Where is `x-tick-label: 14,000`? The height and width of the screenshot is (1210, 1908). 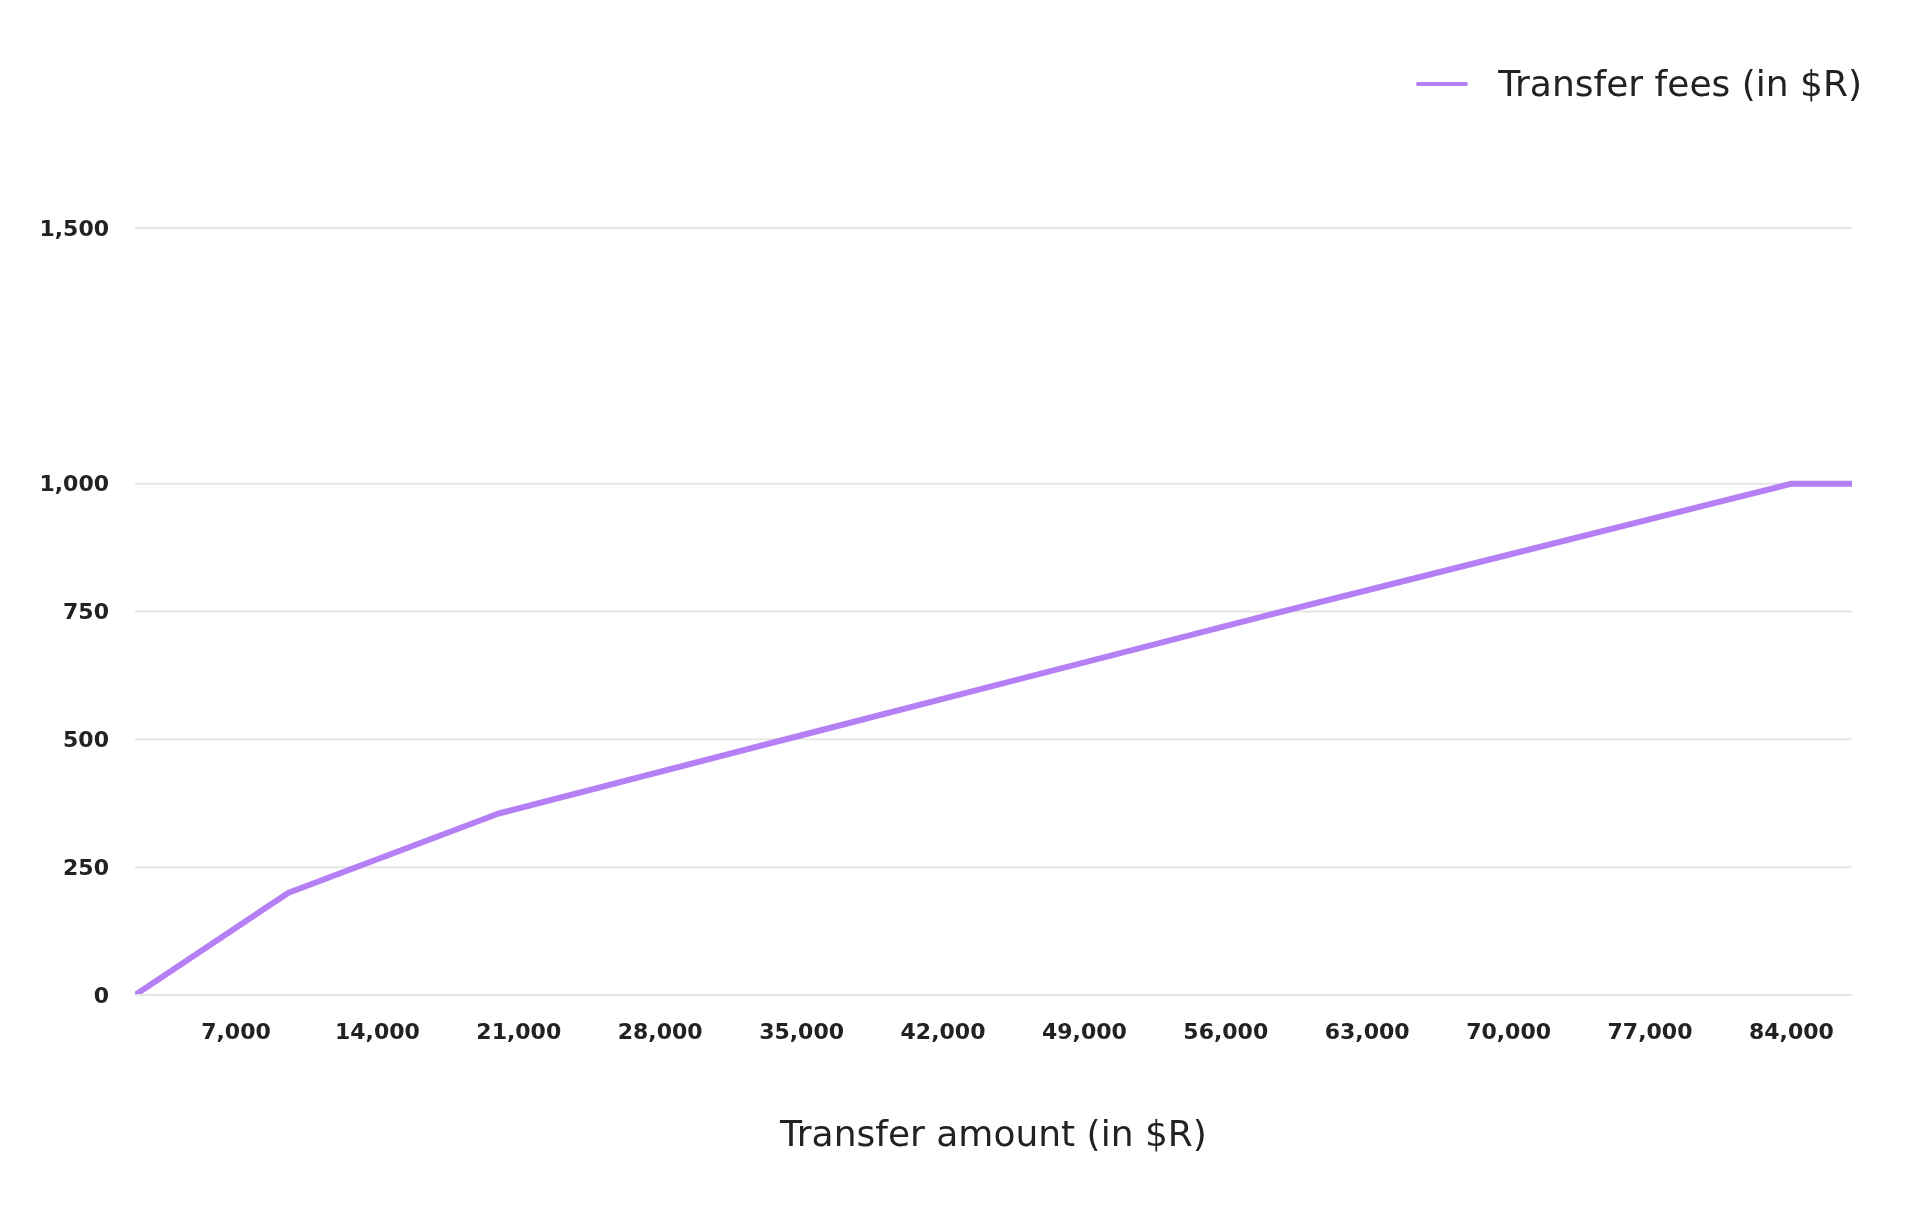 x-tick-label: 14,000 is located at coordinates (377, 1031).